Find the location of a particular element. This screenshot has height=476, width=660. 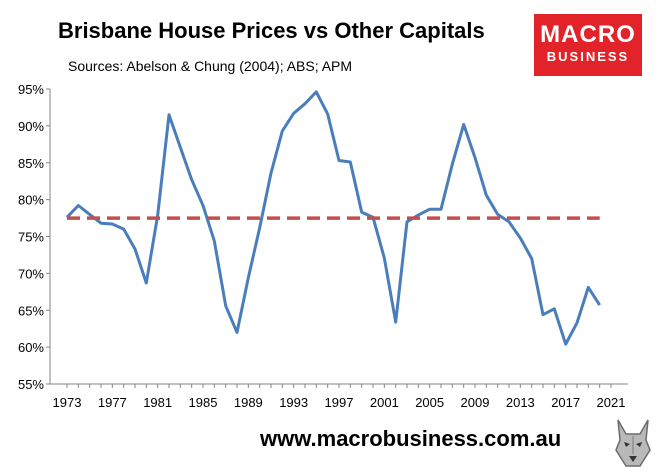

x-tick-label: 2017 is located at coordinates (565, 402).